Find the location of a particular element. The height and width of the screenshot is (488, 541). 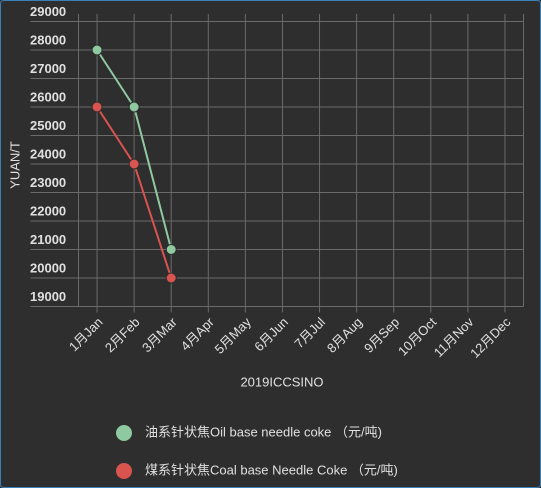

legend-label: 煤系针状焦Coal base Needle Coke （元/吨) is located at coordinates (271, 469).